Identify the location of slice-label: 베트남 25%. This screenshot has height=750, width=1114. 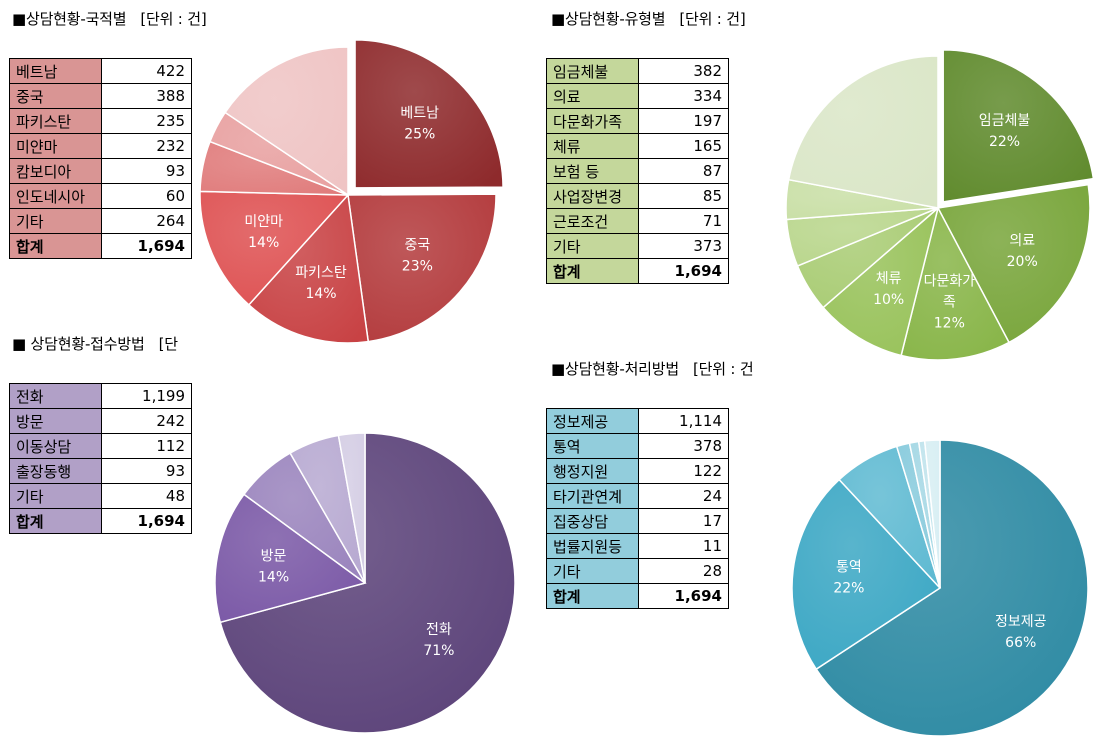
(419, 123).